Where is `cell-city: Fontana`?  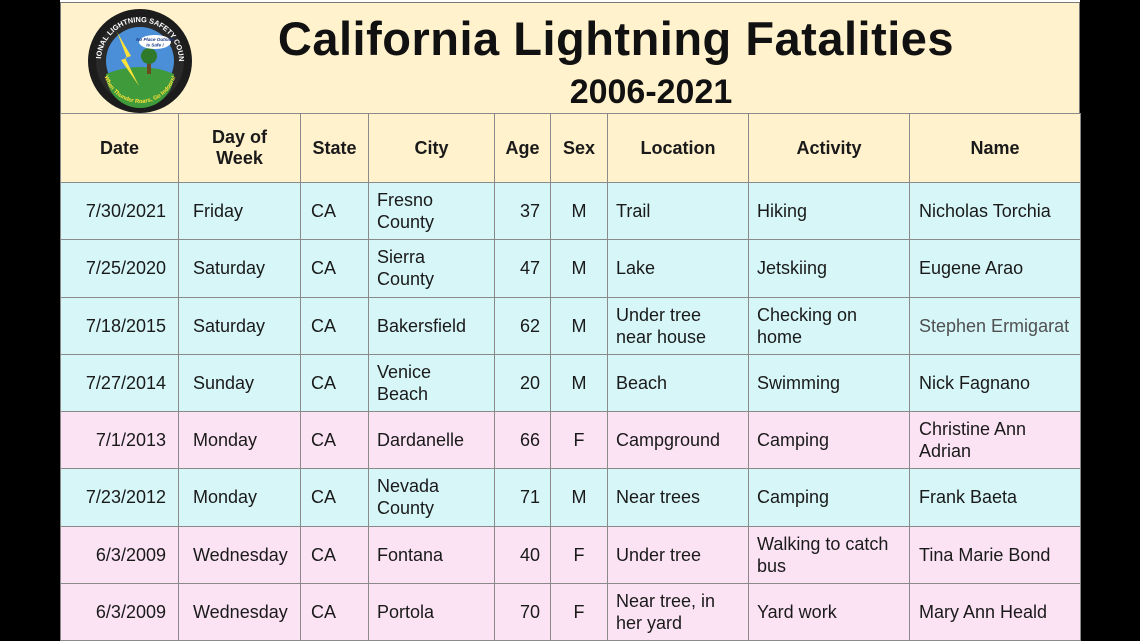
cell-city: Fontana is located at coordinates (431, 554).